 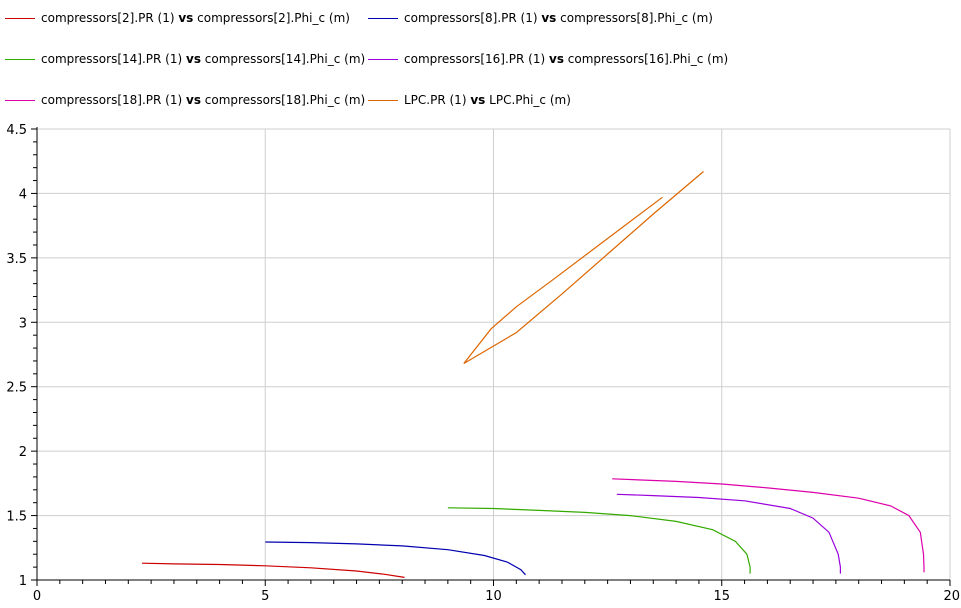 I want to click on y-tick-label: 1.5, so click(x=16, y=517).